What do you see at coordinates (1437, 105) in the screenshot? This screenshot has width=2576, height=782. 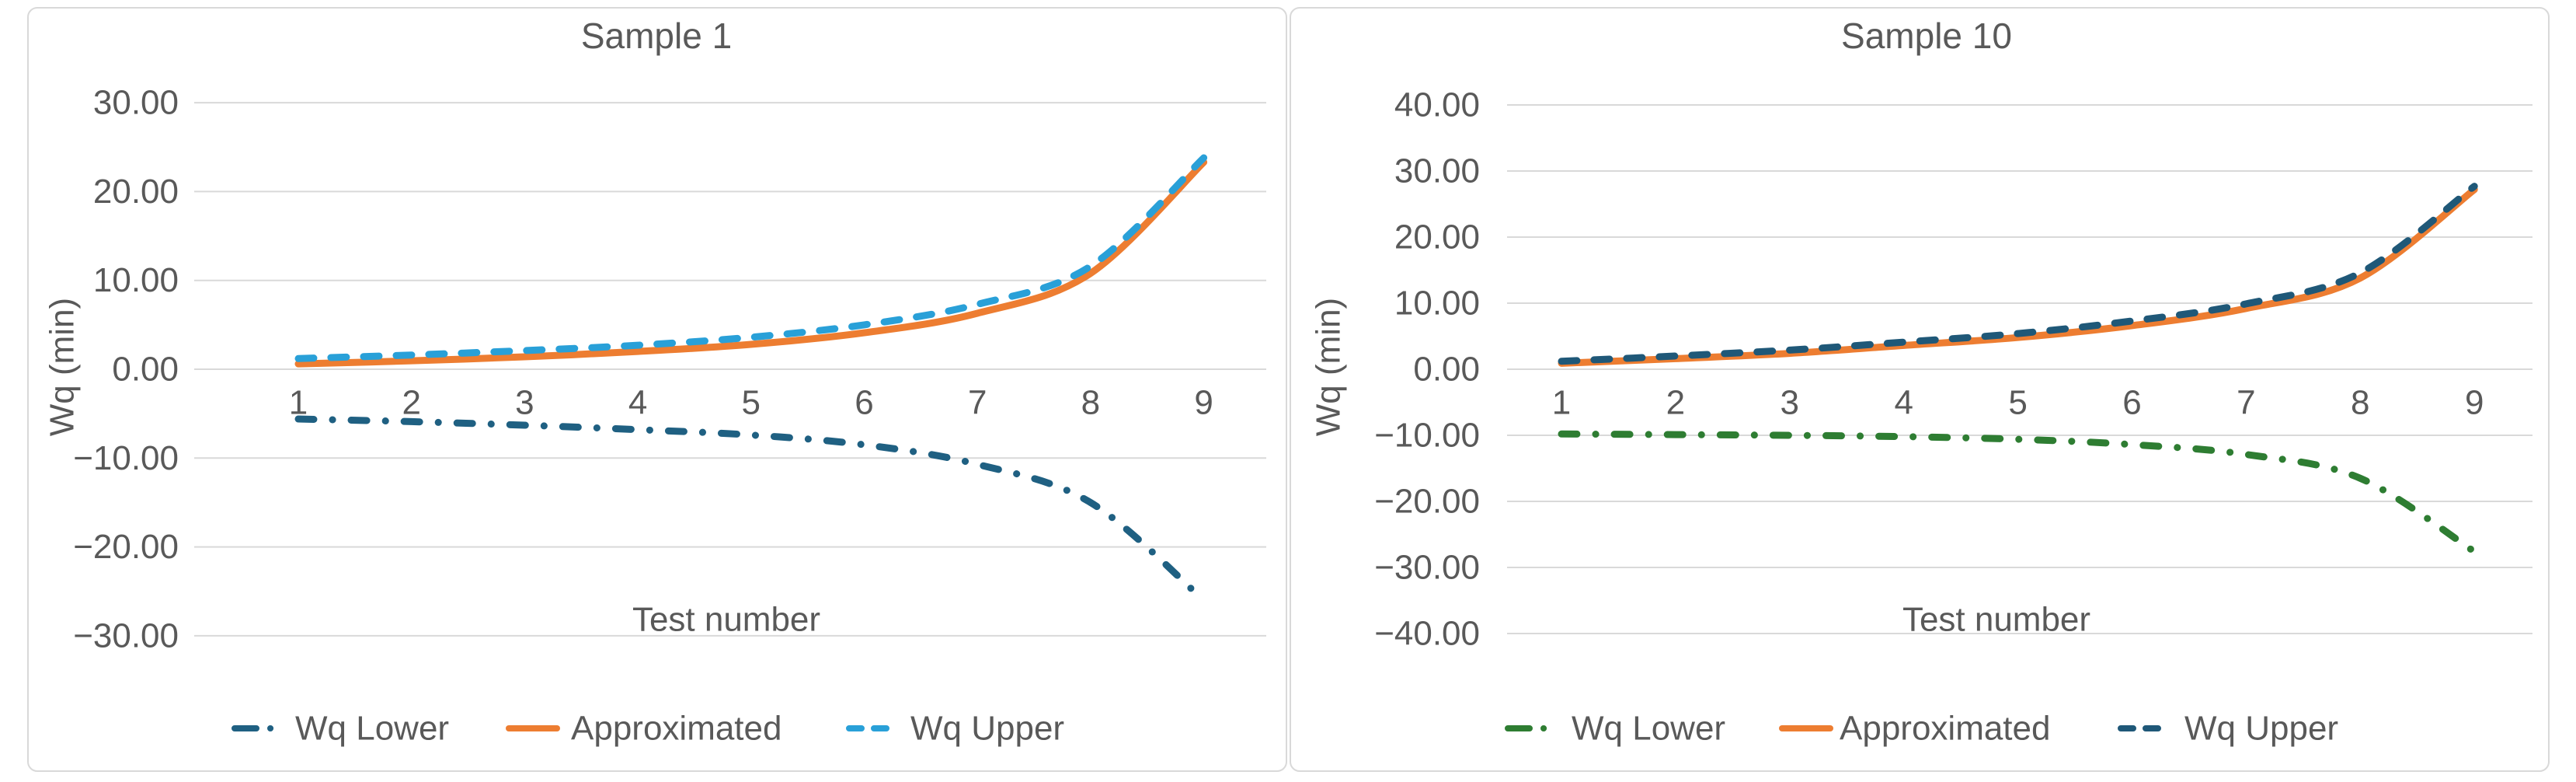 I see `y-axis-tick-label: 40.00` at bounding box center [1437, 105].